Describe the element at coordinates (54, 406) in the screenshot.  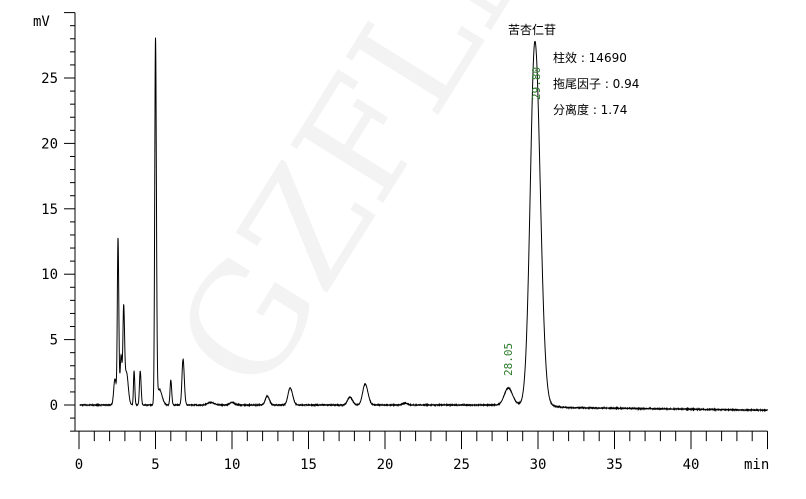
I see `y-tick-label: 0` at that location.